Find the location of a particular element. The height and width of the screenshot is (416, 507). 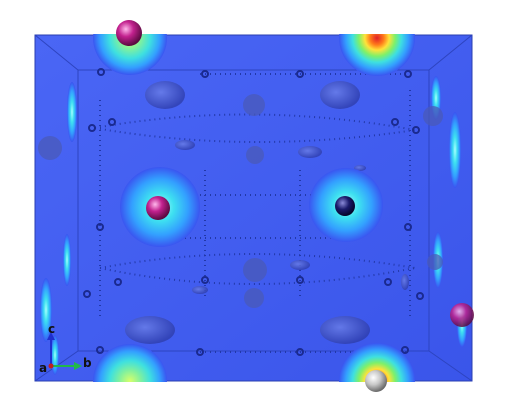

axes-indicator is located at coordinates (64, 351).